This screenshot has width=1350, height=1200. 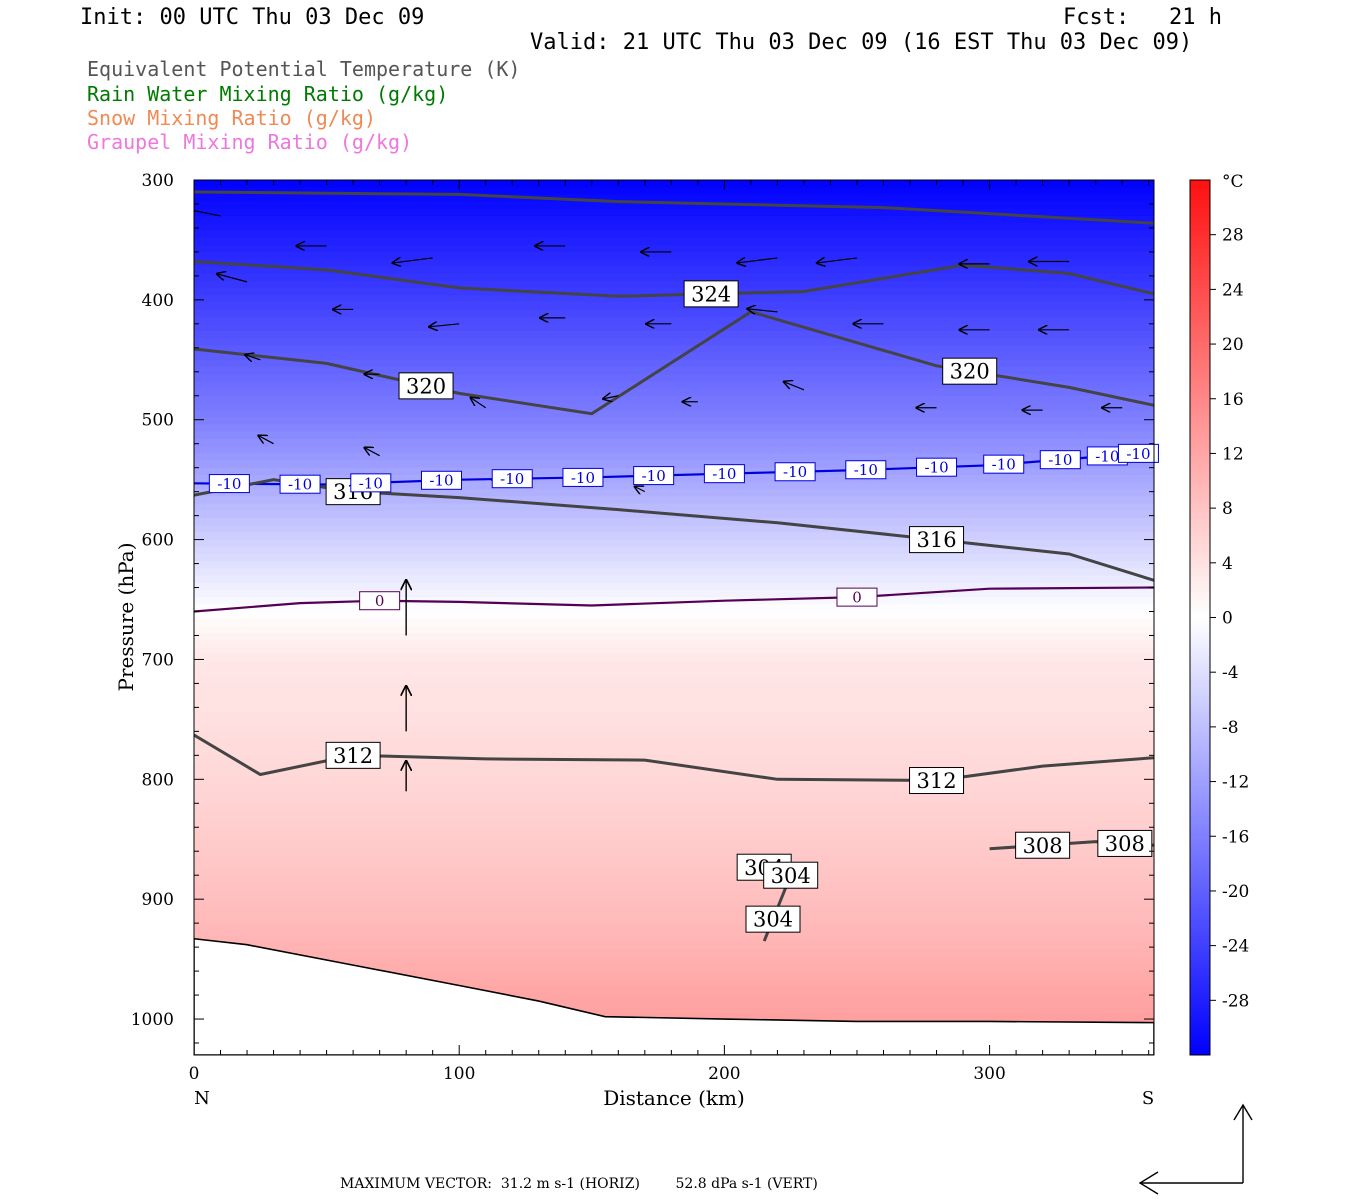 What do you see at coordinates (1233, 236) in the screenshot?
I see `colorbar-tick-label: 28` at bounding box center [1233, 236].